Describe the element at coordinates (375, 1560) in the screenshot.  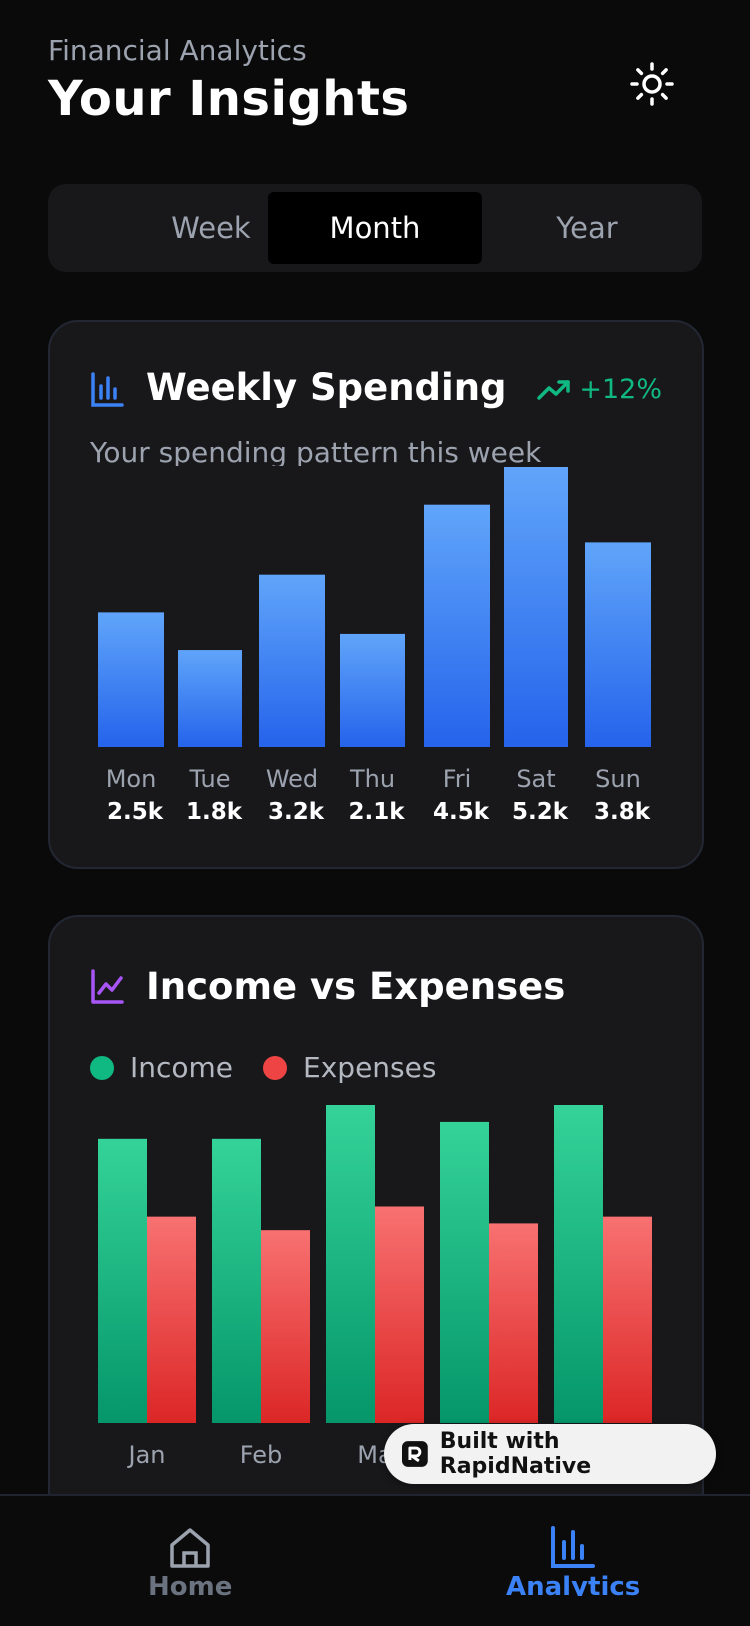
I see `bottom-nav: Home Analytics` at that location.